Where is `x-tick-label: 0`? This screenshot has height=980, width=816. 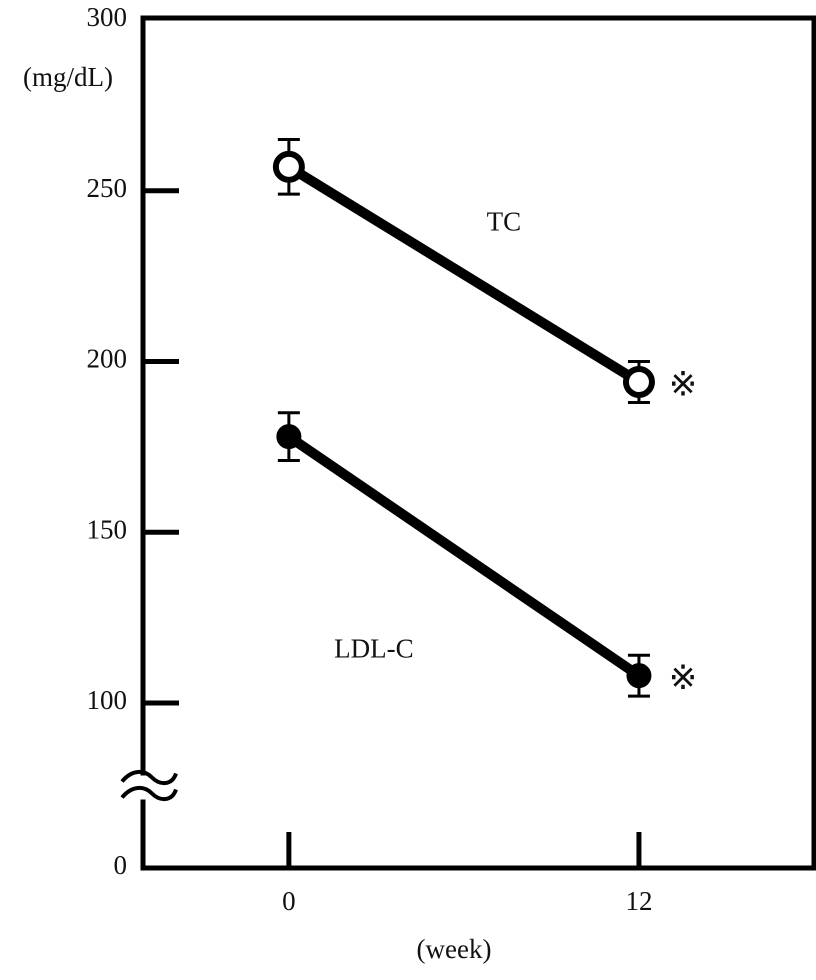
x-tick-label: 0 is located at coordinates (289, 901).